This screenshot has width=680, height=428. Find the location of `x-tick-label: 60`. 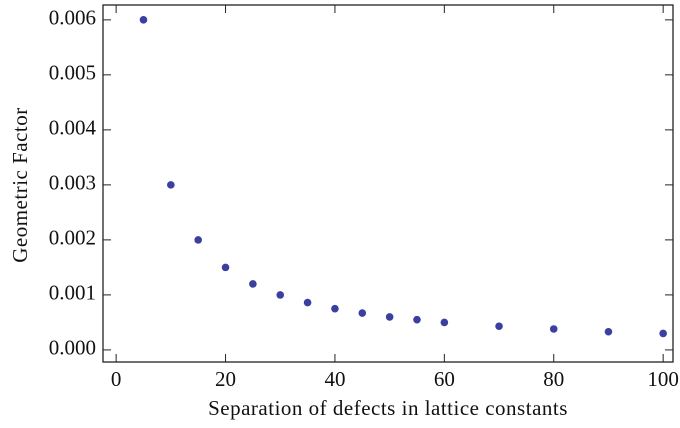

x-tick-label: 60 is located at coordinates (444, 379).